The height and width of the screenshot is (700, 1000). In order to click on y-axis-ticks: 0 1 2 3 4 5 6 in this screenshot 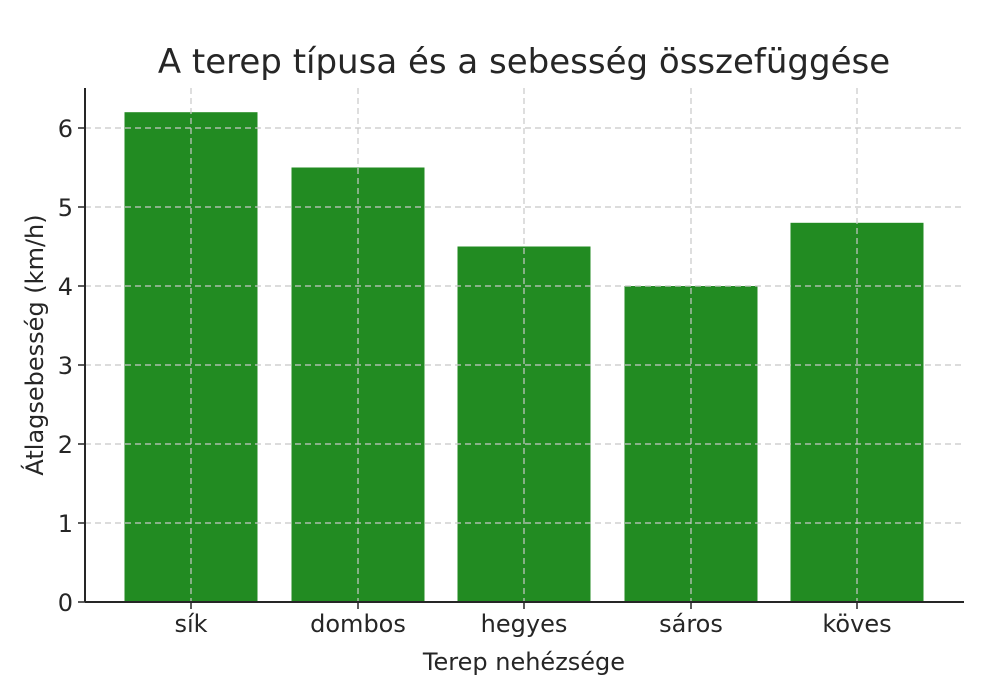, I will do `click(71, 366)`.